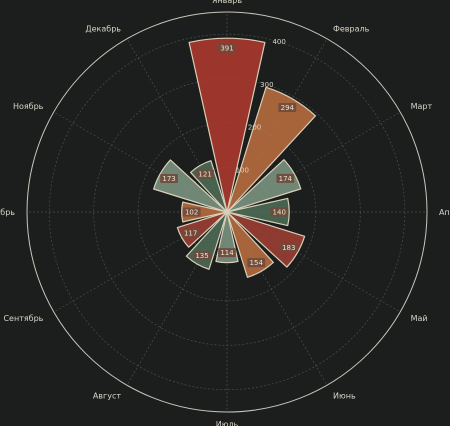 The height and width of the screenshot is (426, 450). Describe the element at coordinates (28, 106) in the screenshot. I see `month-label-11: Ноябрь` at that location.